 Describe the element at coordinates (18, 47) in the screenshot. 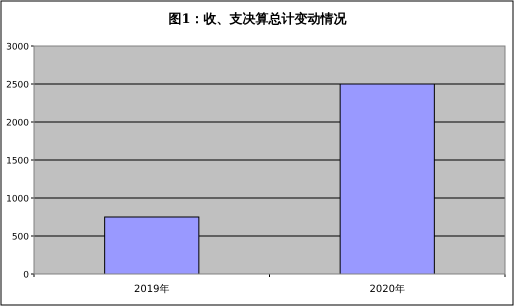

I see `y-tick-label: 3000` at that location.